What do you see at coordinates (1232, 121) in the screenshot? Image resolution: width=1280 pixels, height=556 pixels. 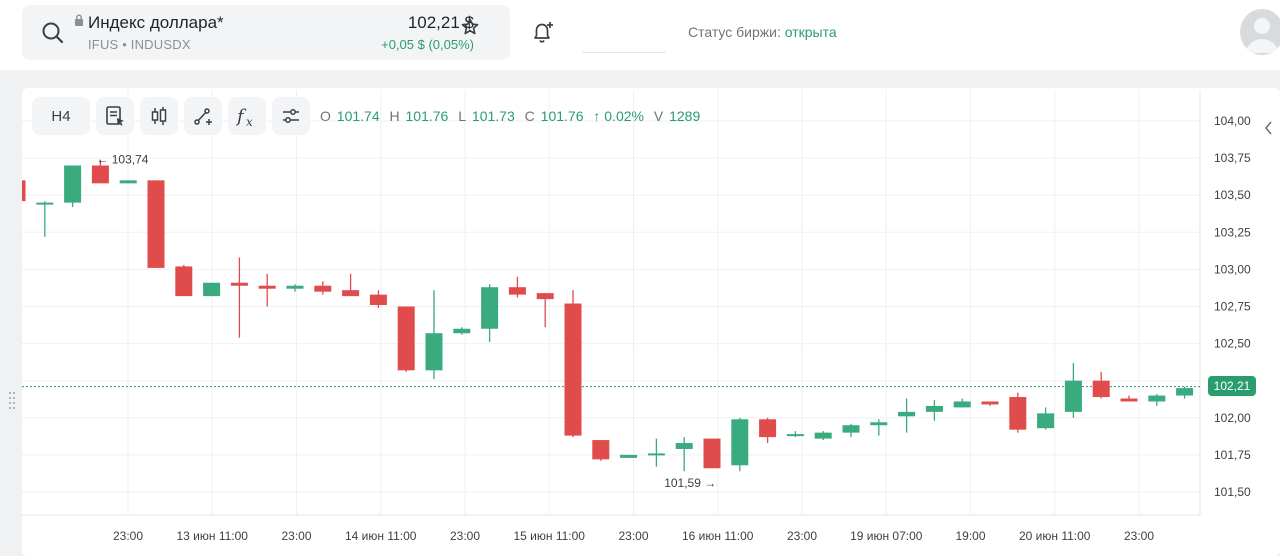 I see `y-tick-label: 104,00` at bounding box center [1232, 121].